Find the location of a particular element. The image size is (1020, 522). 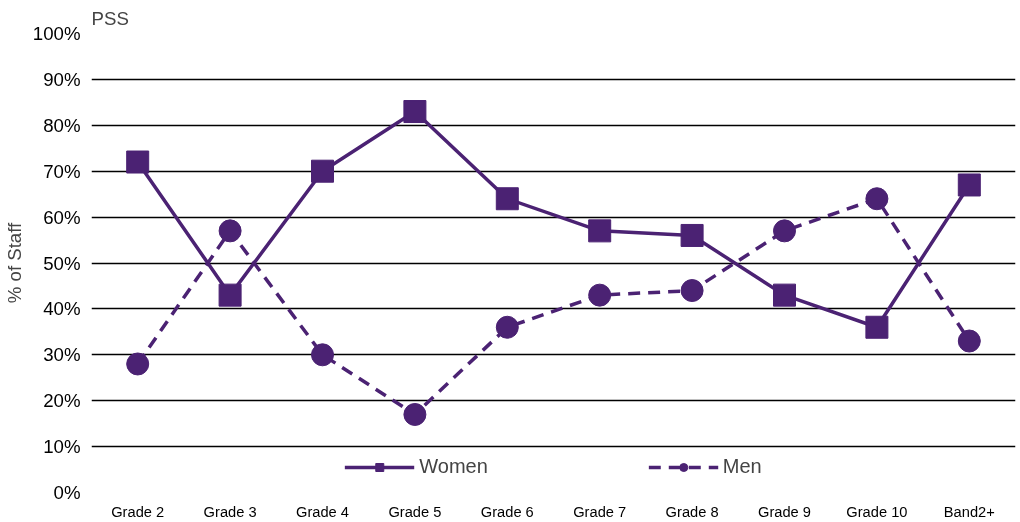

x-tick-label: Grade 4 is located at coordinates (322, 511).